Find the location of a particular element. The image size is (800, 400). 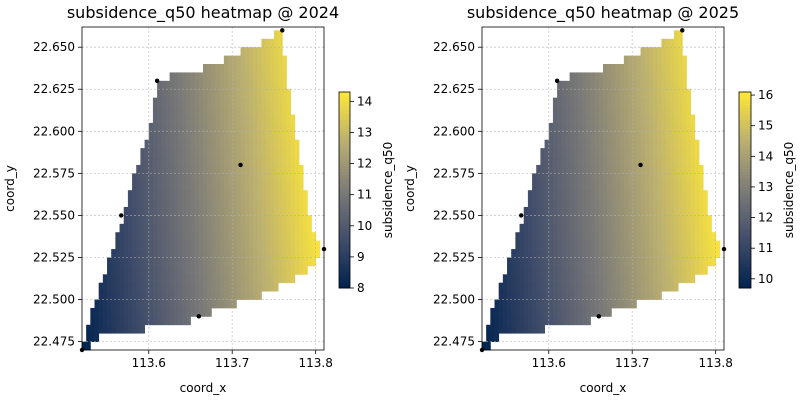

left-ytick-label: 22.575 is located at coordinates (54, 173).